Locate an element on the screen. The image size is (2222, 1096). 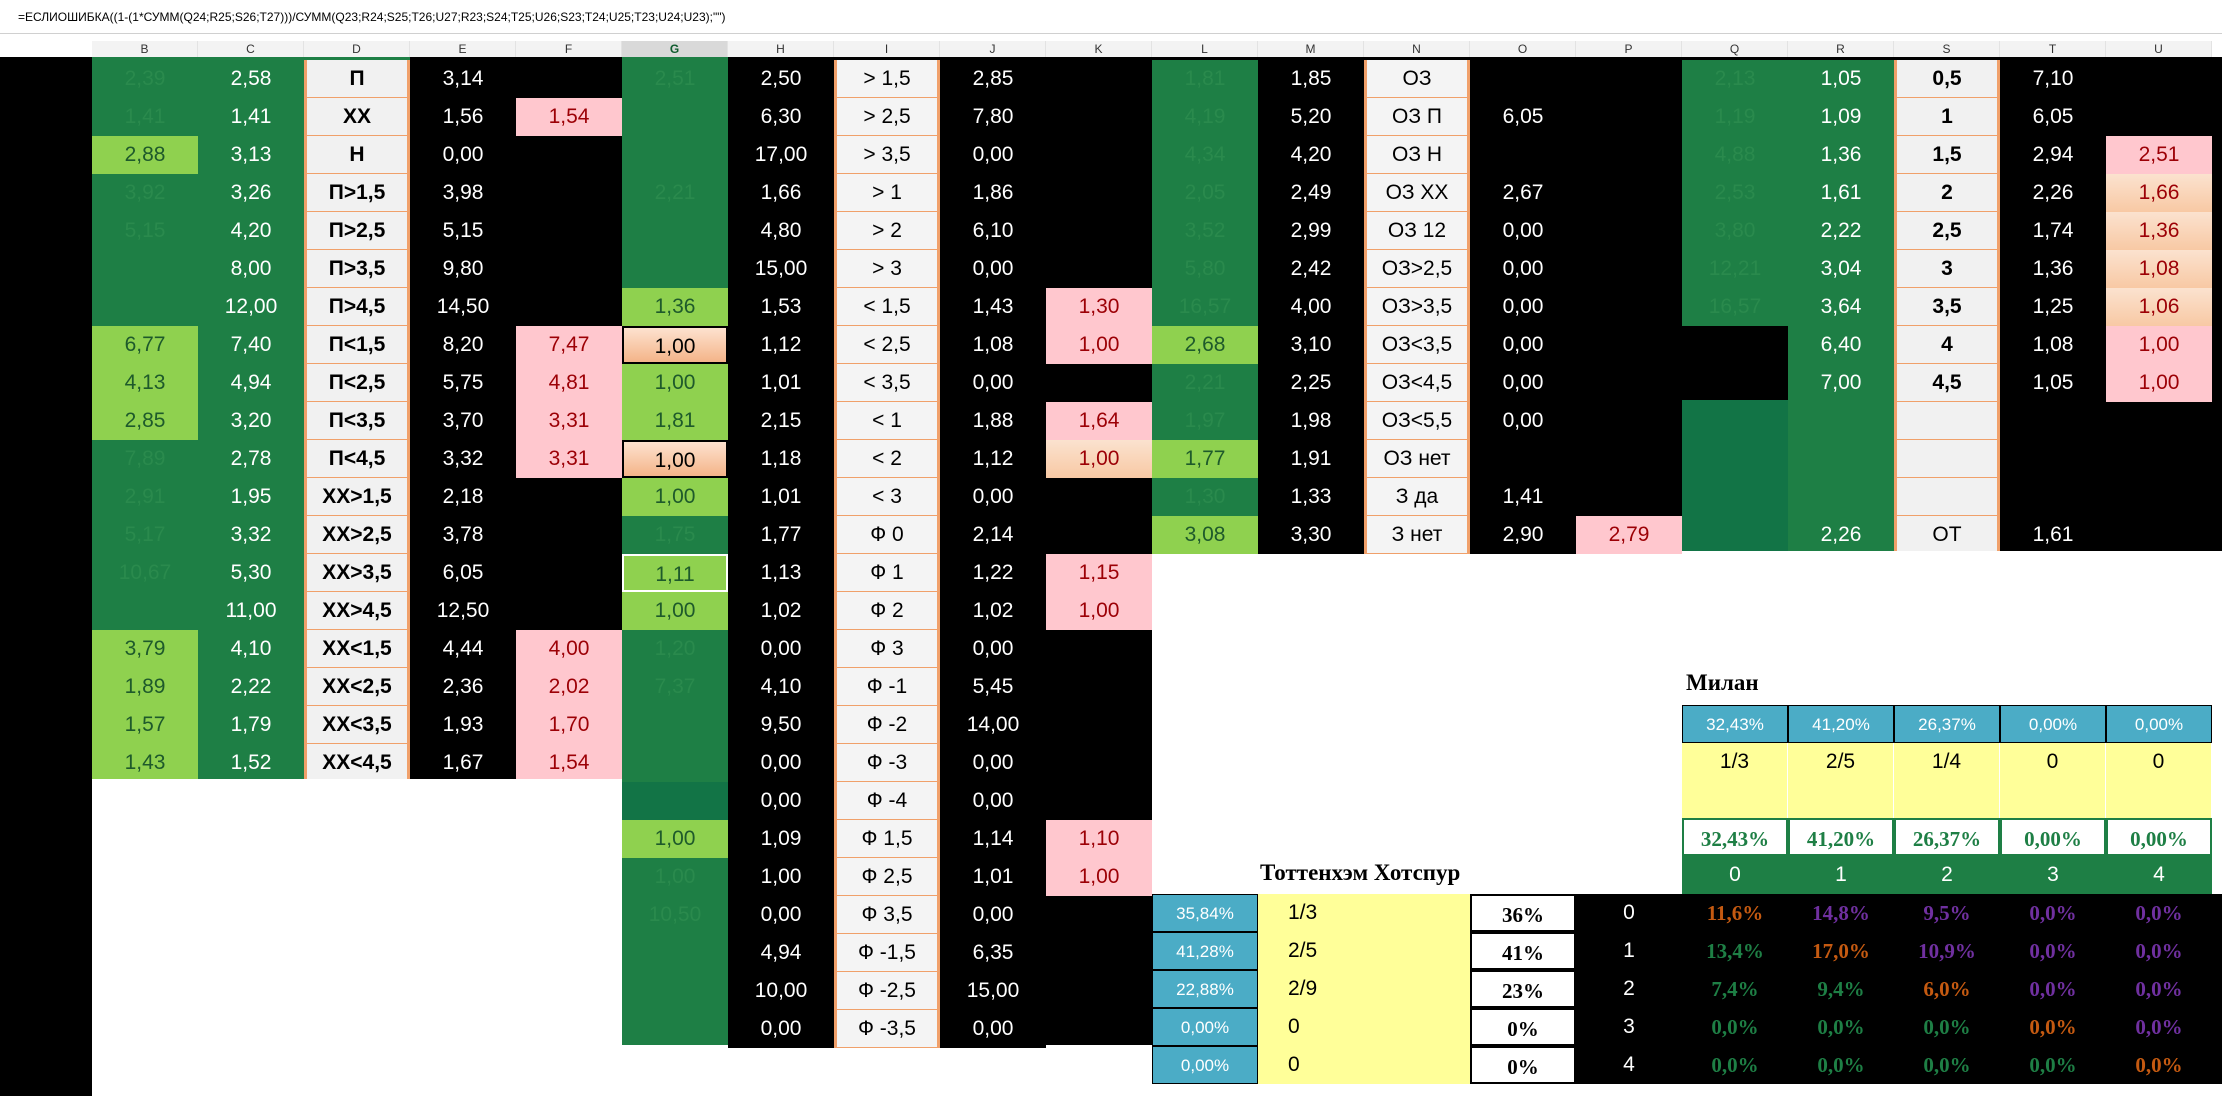
cell-g-0: 2,51 is located at coordinates (675, 79).